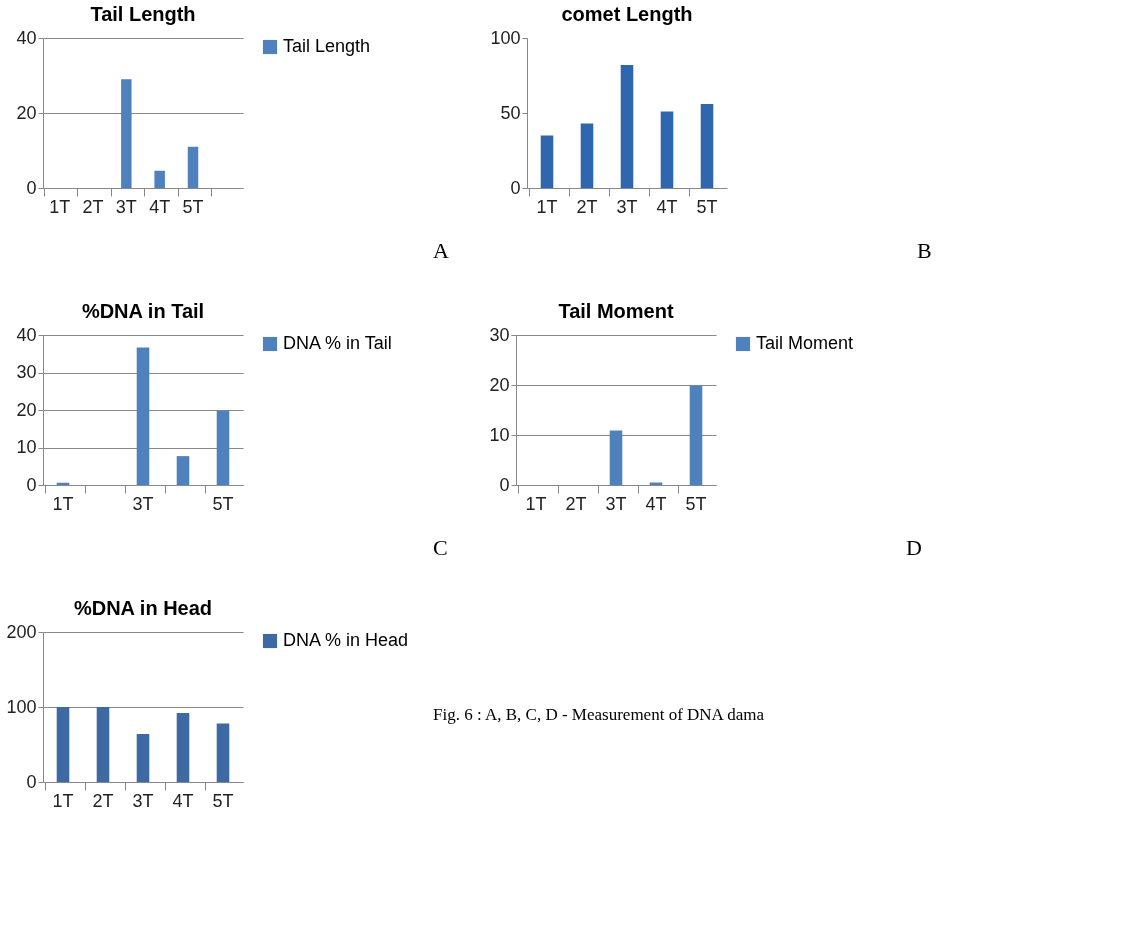 This screenshot has height=950, width=1144. I want to click on legend-label: Tail Moment, so click(805, 343).